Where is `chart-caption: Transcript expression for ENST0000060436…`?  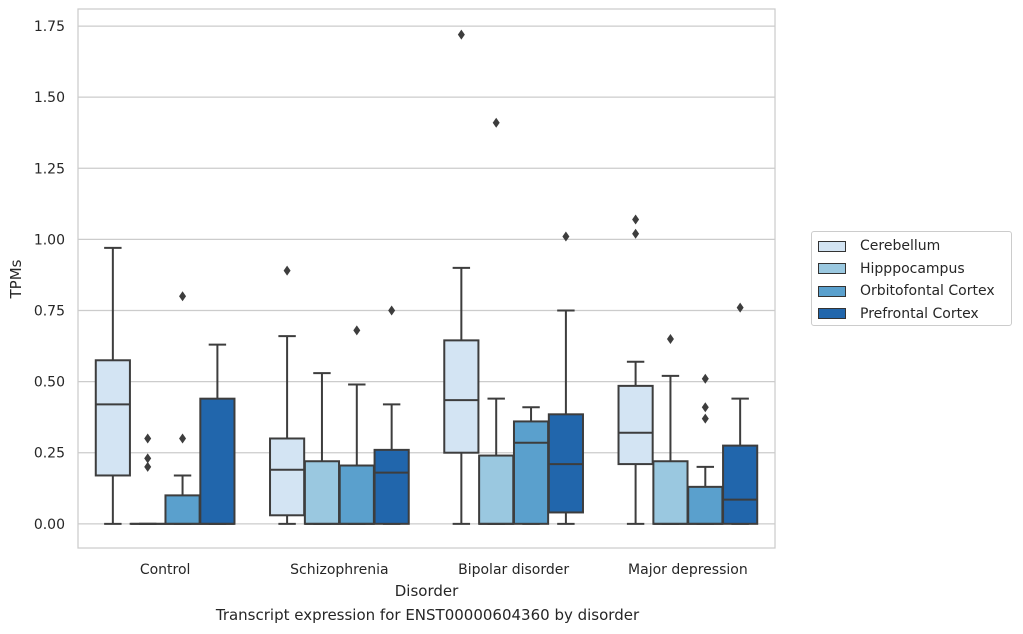 chart-caption: Transcript expression for ENST0000060436… is located at coordinates (427, 615).